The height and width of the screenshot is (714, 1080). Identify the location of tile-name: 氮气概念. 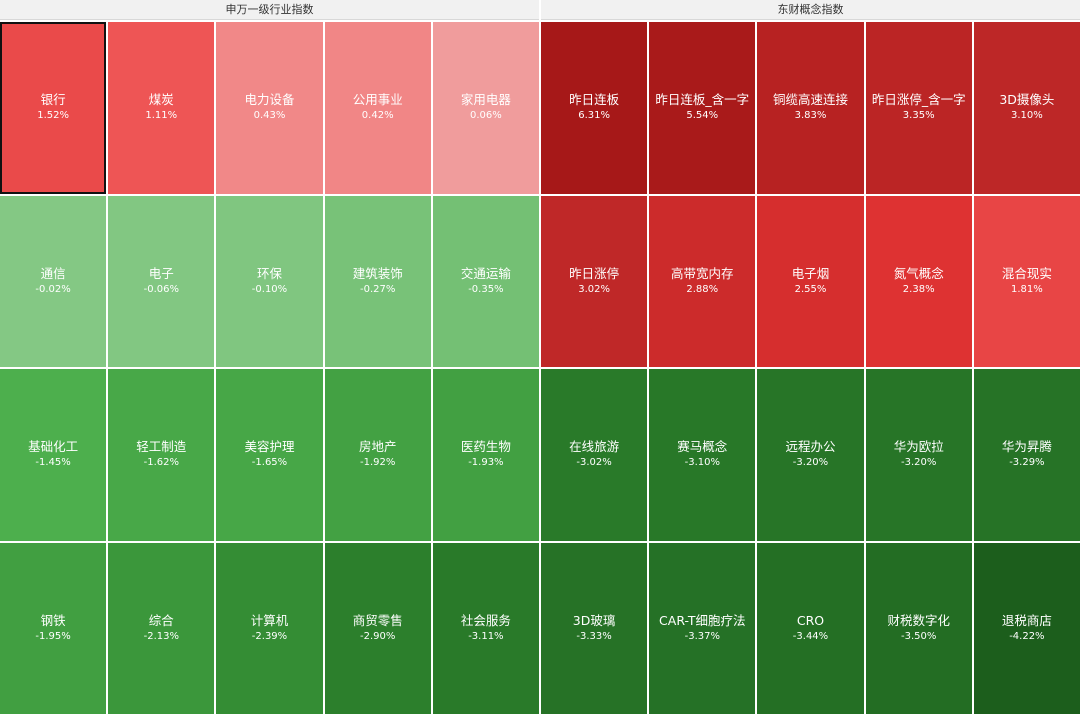
(918, 273).